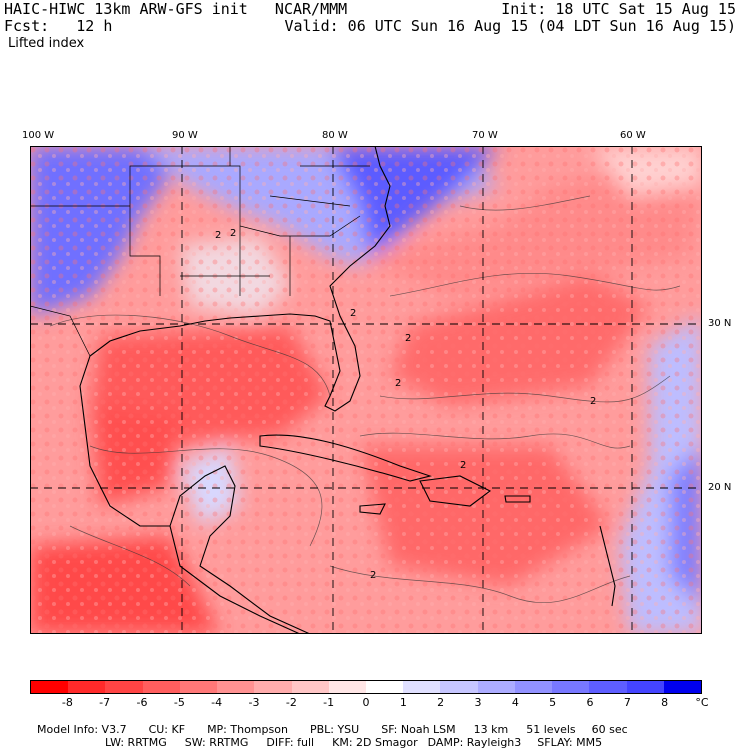 This screenshot has width=740, height=749. Describe the element at coordinates (665, 702) in the screenshot. I see `colorbar-tick-label: 8` at that location.